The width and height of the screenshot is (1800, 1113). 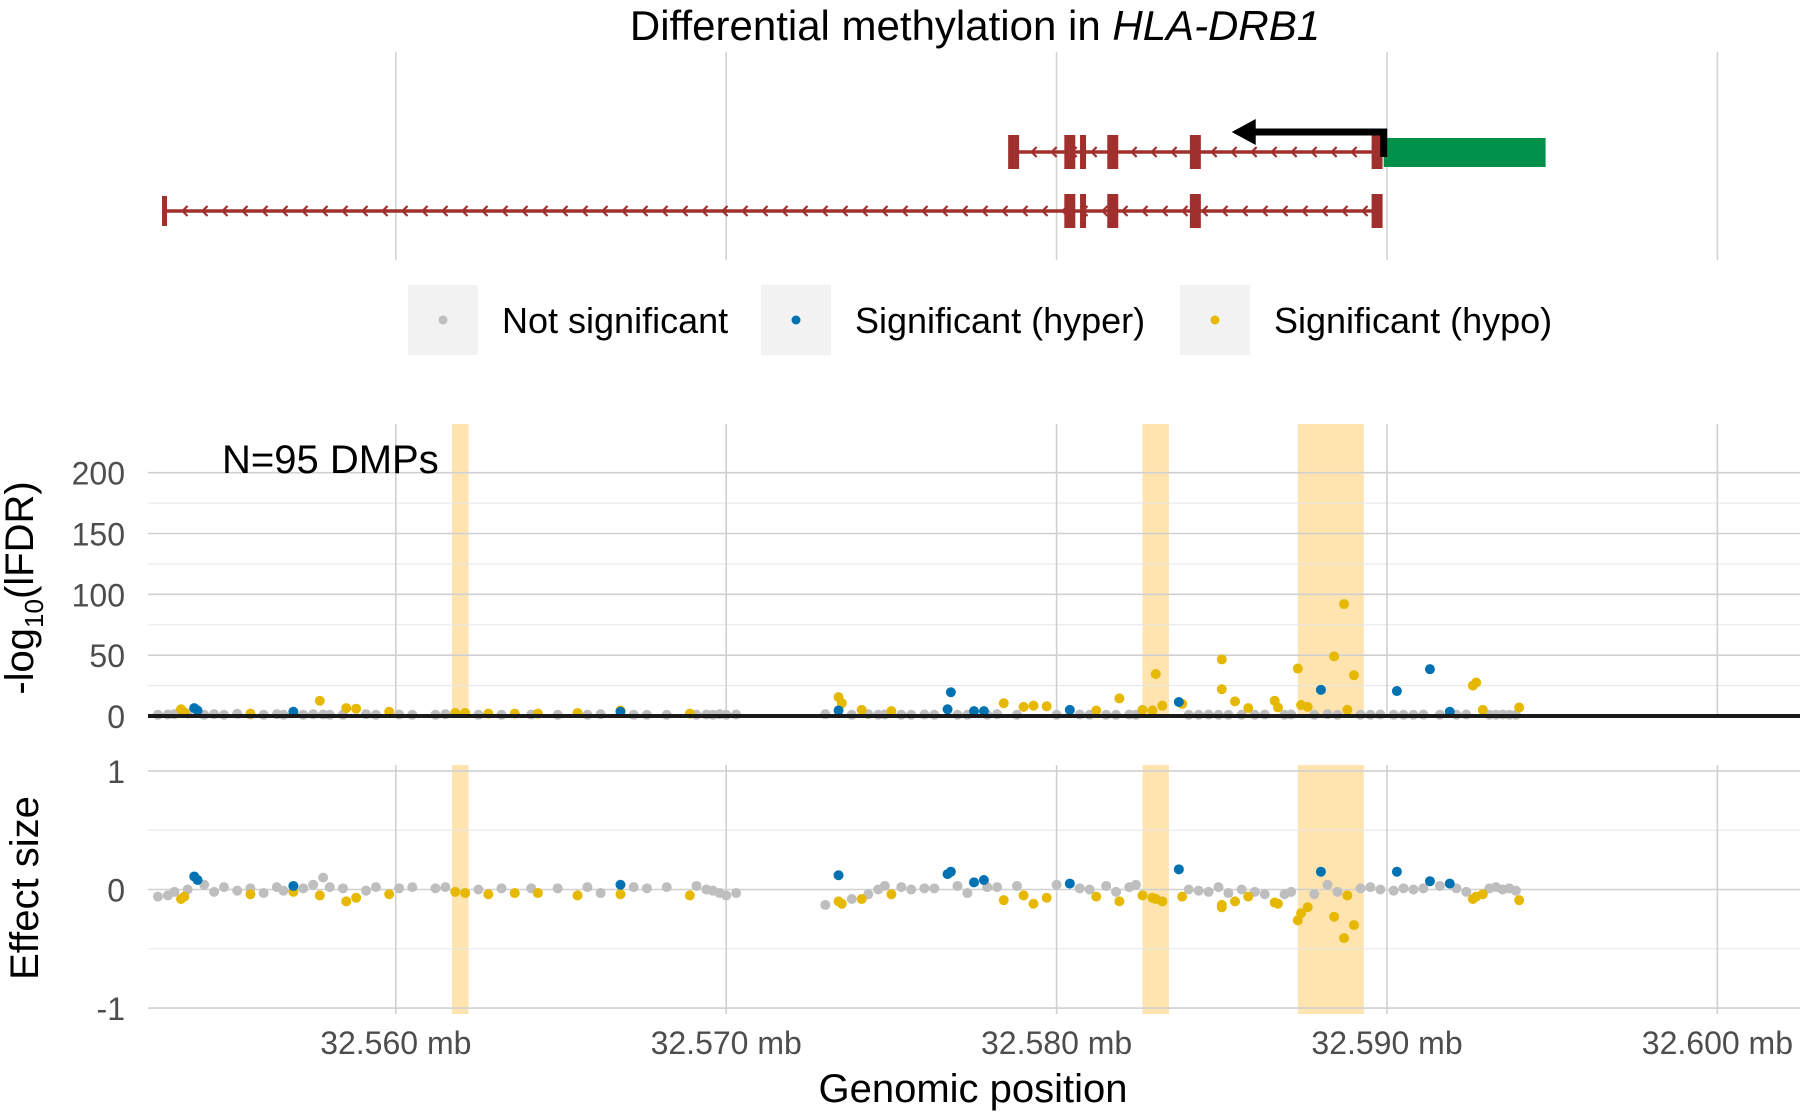 I want to click on title-prefix: Differential methylation in, so click(x=871, y=25).